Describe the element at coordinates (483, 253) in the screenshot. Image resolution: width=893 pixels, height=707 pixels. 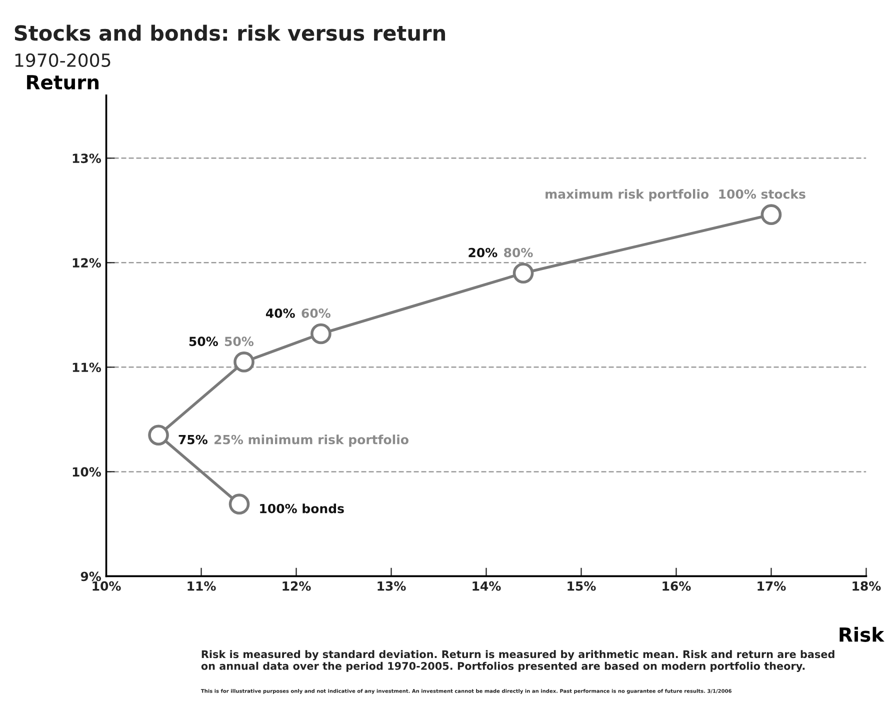
I see `annotation: 20%` at that location.